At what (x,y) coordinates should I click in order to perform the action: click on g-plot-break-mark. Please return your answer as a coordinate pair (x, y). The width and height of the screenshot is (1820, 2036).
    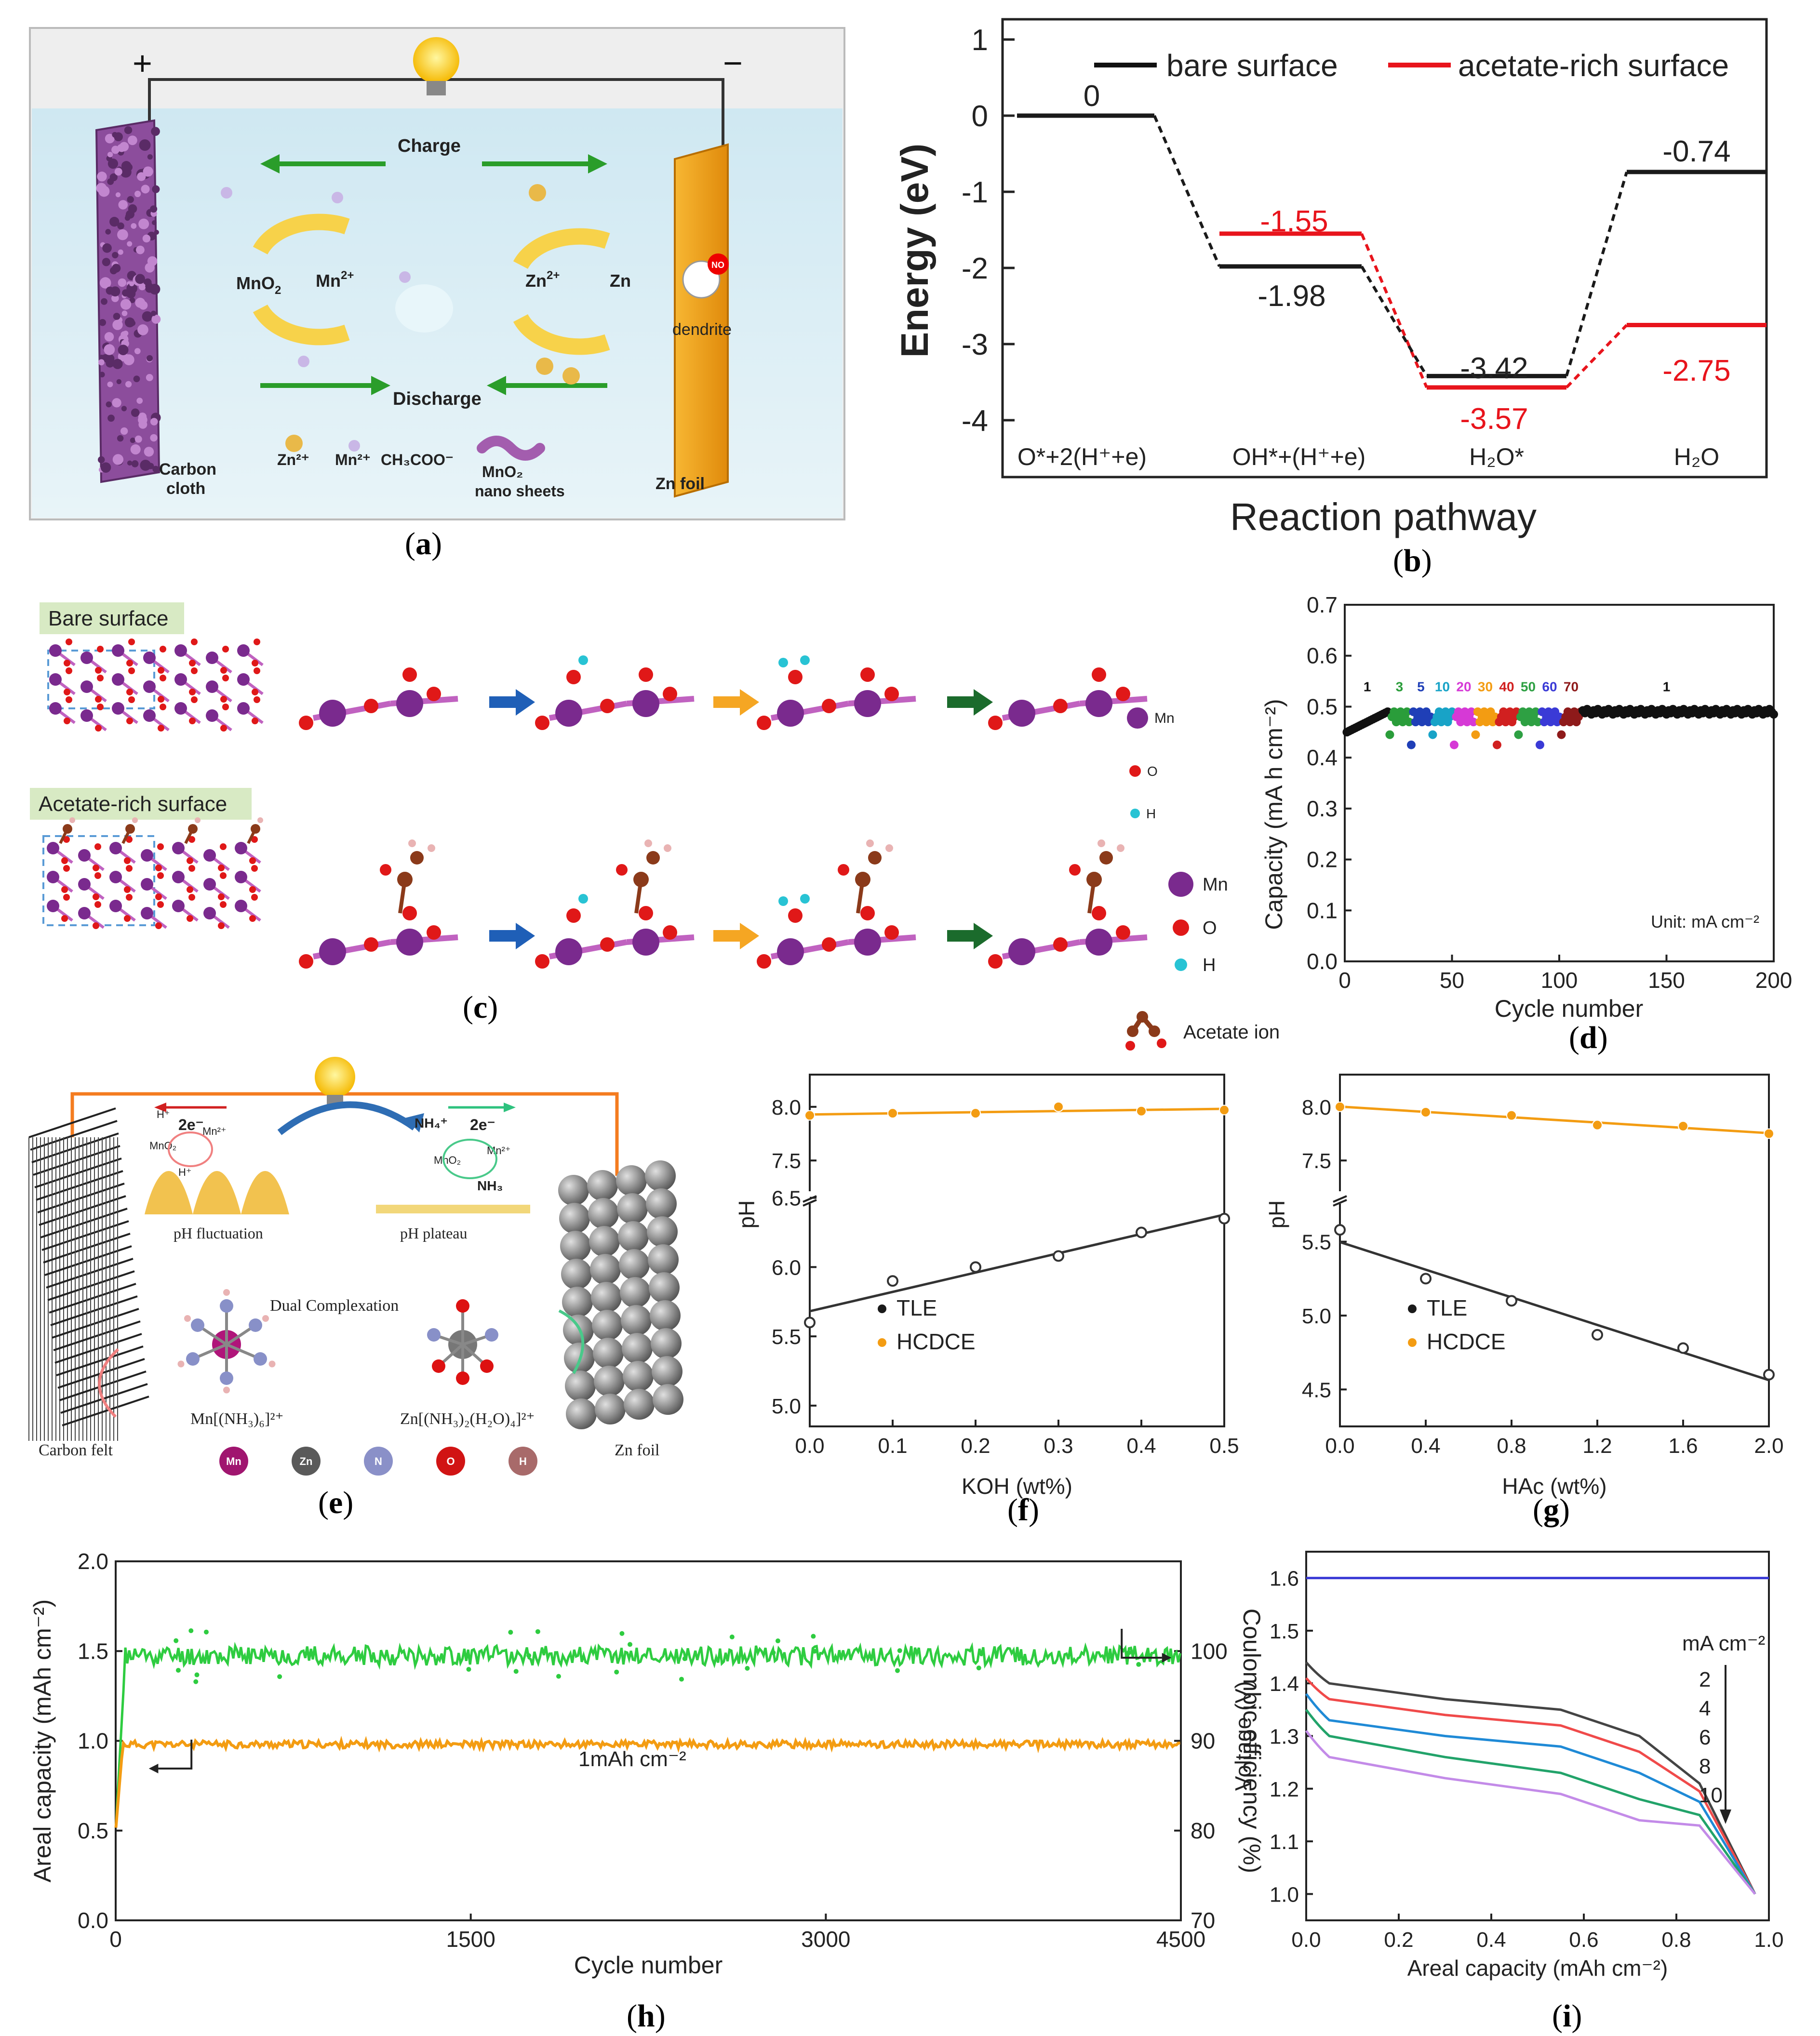
    Looking at the image, I should click on (1340, 1199).